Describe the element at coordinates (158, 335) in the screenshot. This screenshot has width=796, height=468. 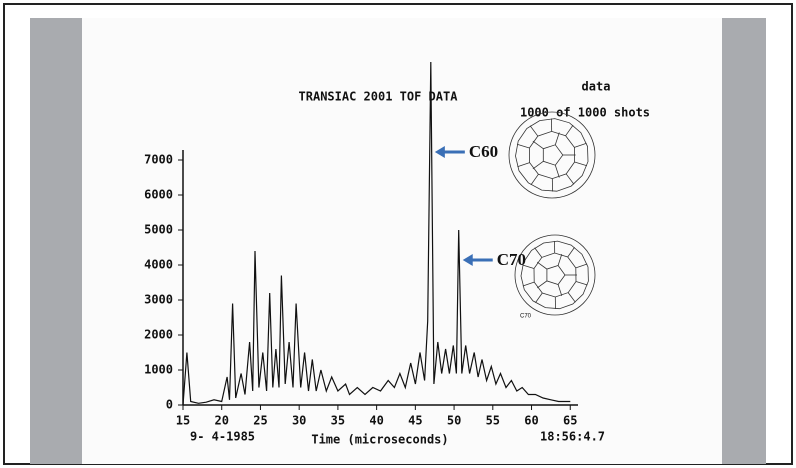
I see `y-tick-label: 2000` at that location.